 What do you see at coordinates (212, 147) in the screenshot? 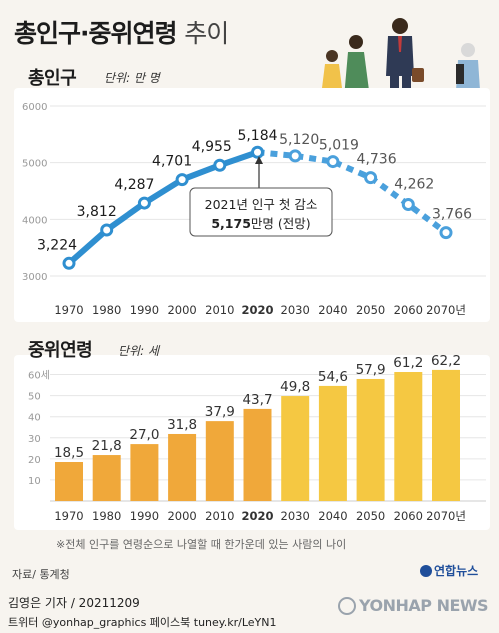
I see `line-value-label: 4,955` at bounding box center [212, 147].